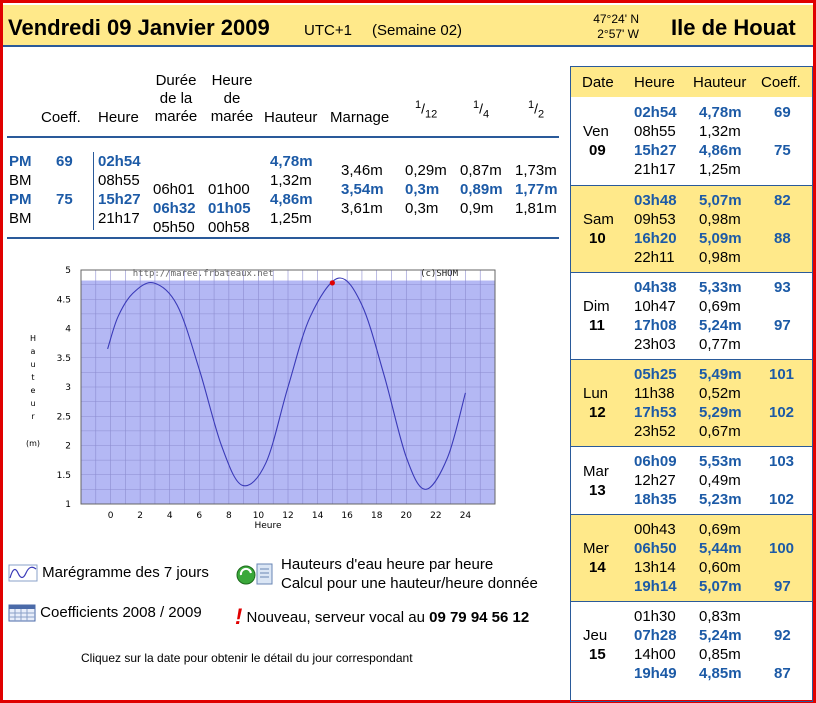  What do you see at coordinates (654, 393) in the screenshot?
I see `panel-tide-time: 11h38` at bounding box center [654, 393].